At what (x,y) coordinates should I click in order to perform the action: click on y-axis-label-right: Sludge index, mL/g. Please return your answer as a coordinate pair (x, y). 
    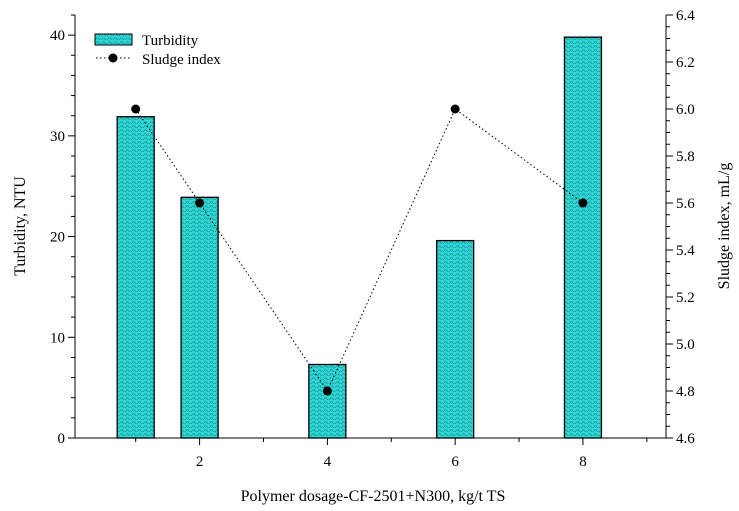
    Looking at the image, I should click on (724, 226).